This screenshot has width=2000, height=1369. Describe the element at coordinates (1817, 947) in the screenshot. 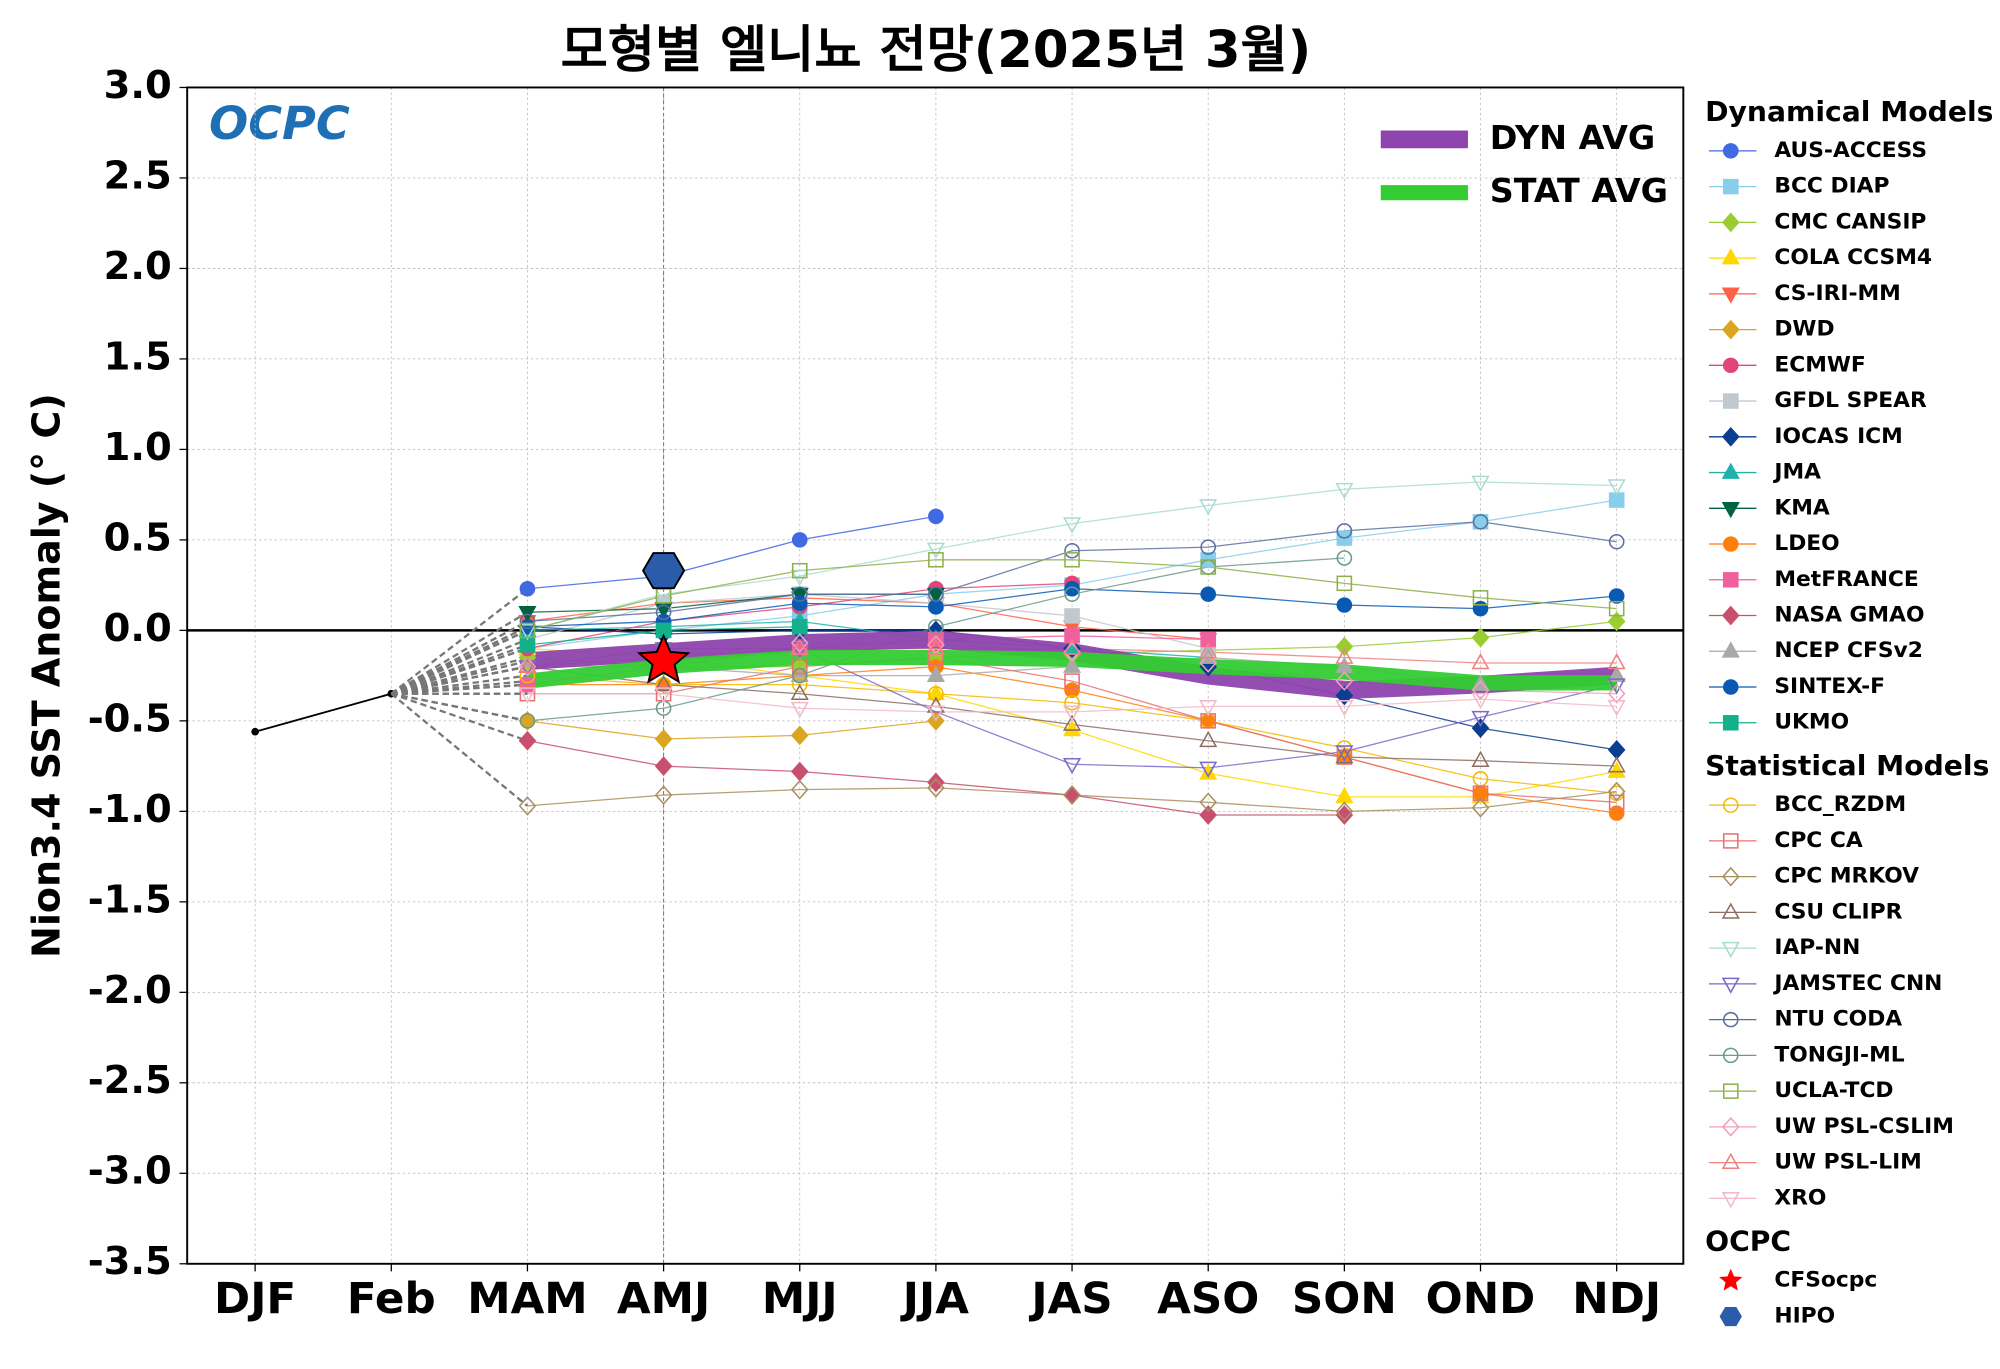

I see `legend-label: IAP-NN` at that location.